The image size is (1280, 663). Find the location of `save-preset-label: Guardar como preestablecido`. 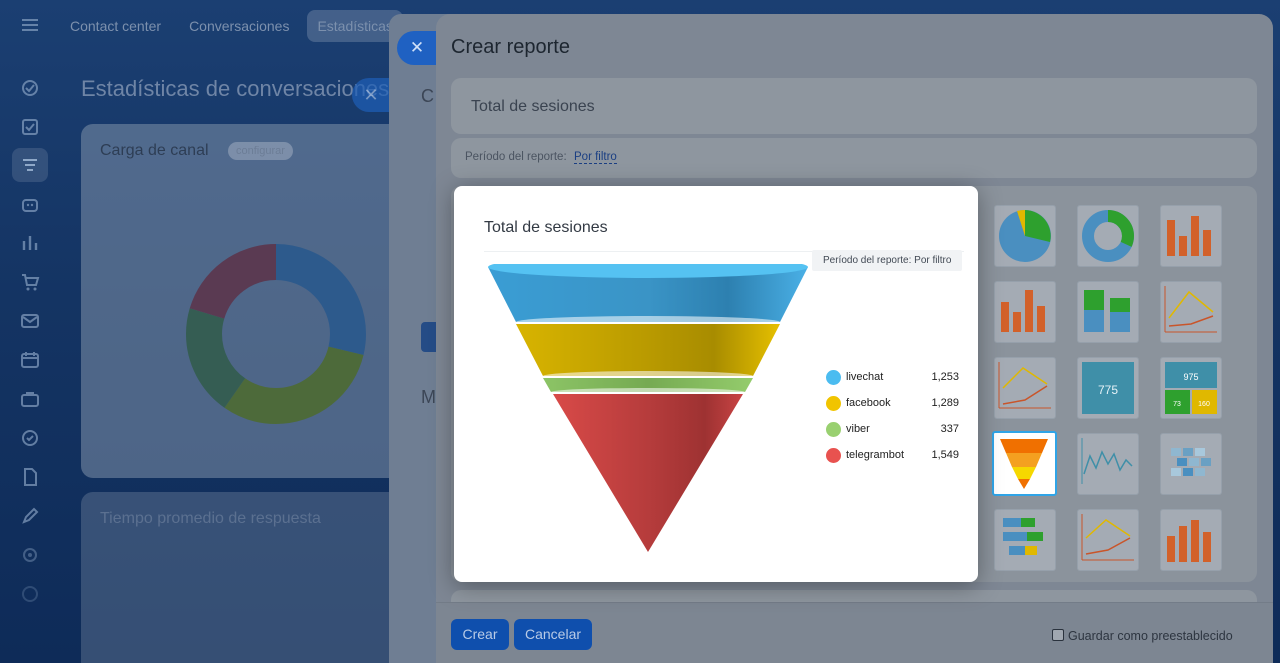

save-preset-label: Guardar como preestablecido is located at coordinates (1150, 636).